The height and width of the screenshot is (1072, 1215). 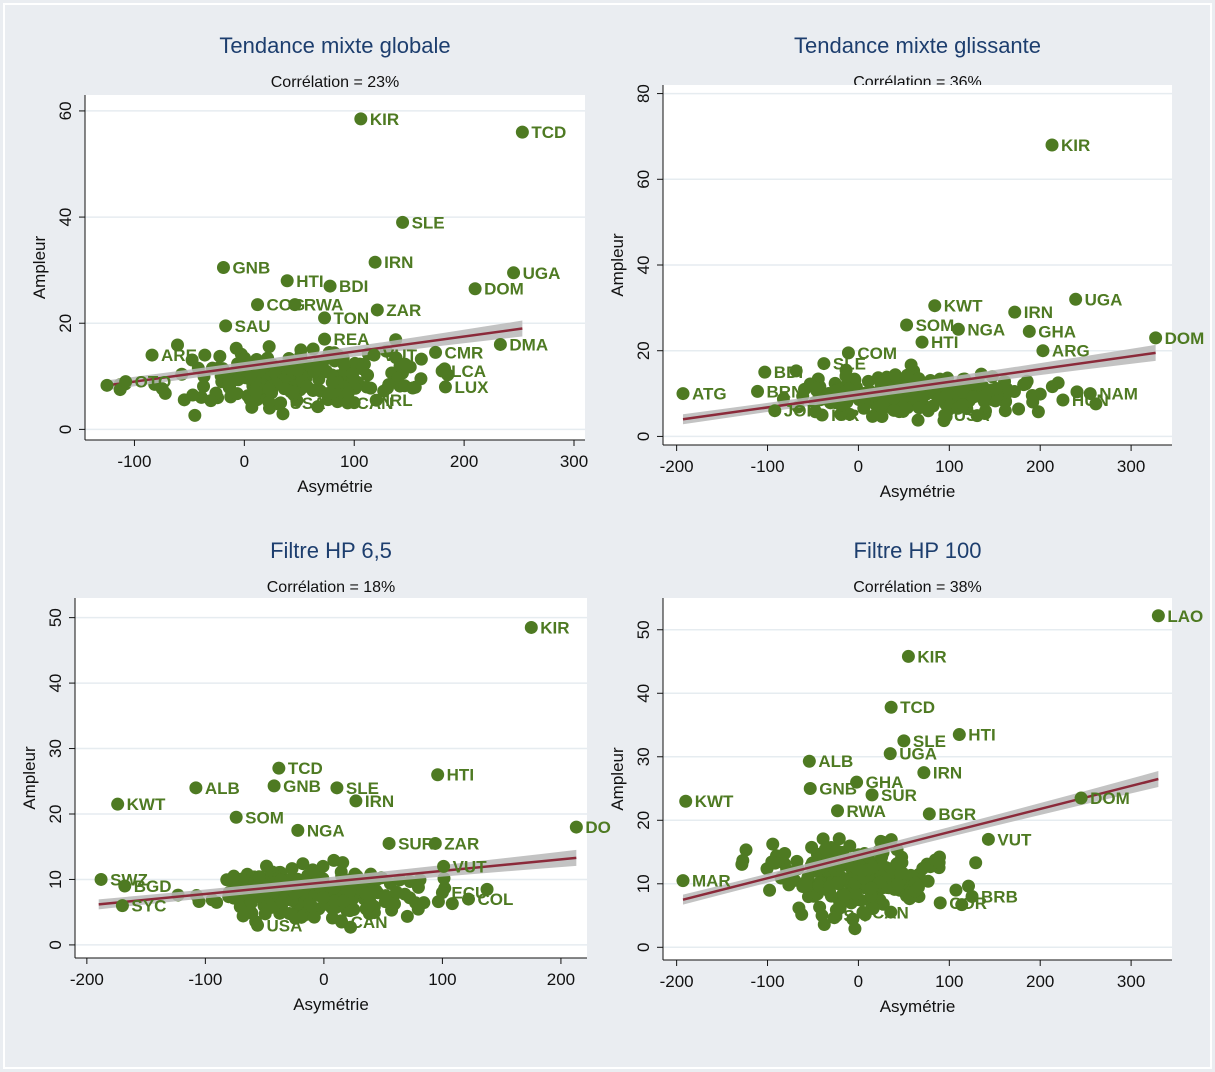 I want to click on y-tick-label: 50, so click(x=55, y=617).